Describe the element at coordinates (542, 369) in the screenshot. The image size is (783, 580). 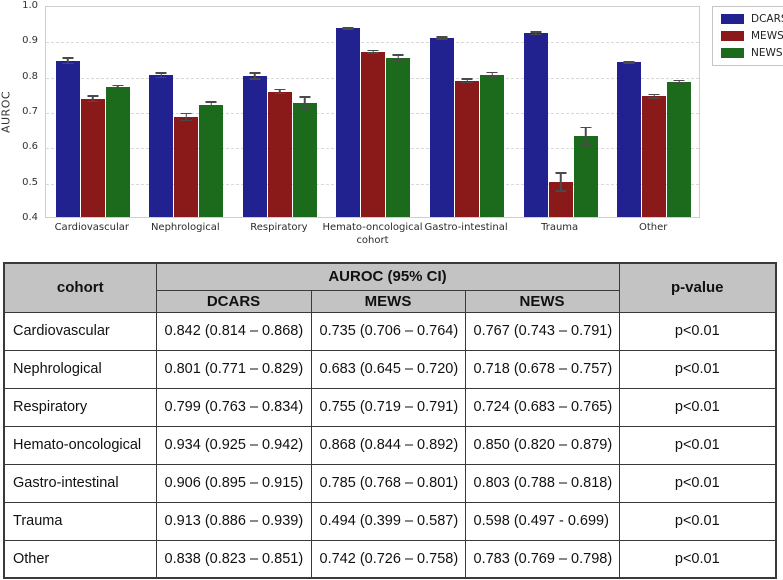
I see `cell-news-value: 0.718 (0.678 – 0.757)` at that location.